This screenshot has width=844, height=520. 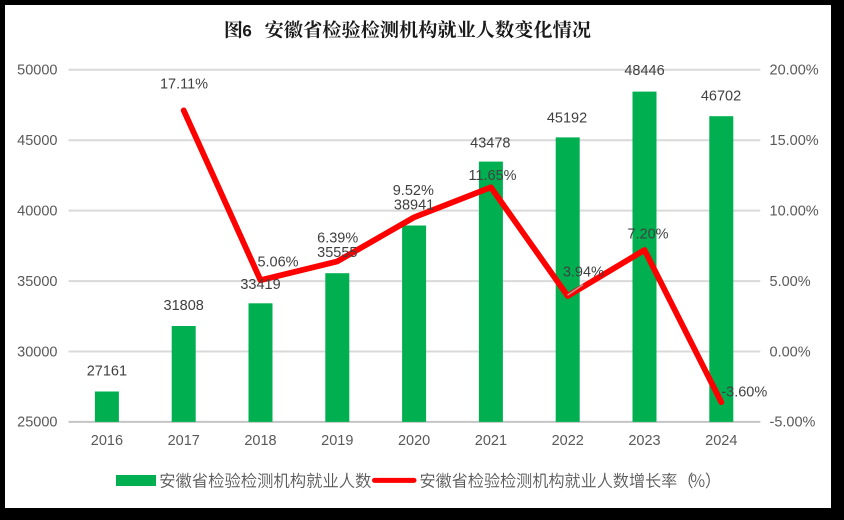 I want to click on svg-text: 5.00%, so click(x=790, y=282).